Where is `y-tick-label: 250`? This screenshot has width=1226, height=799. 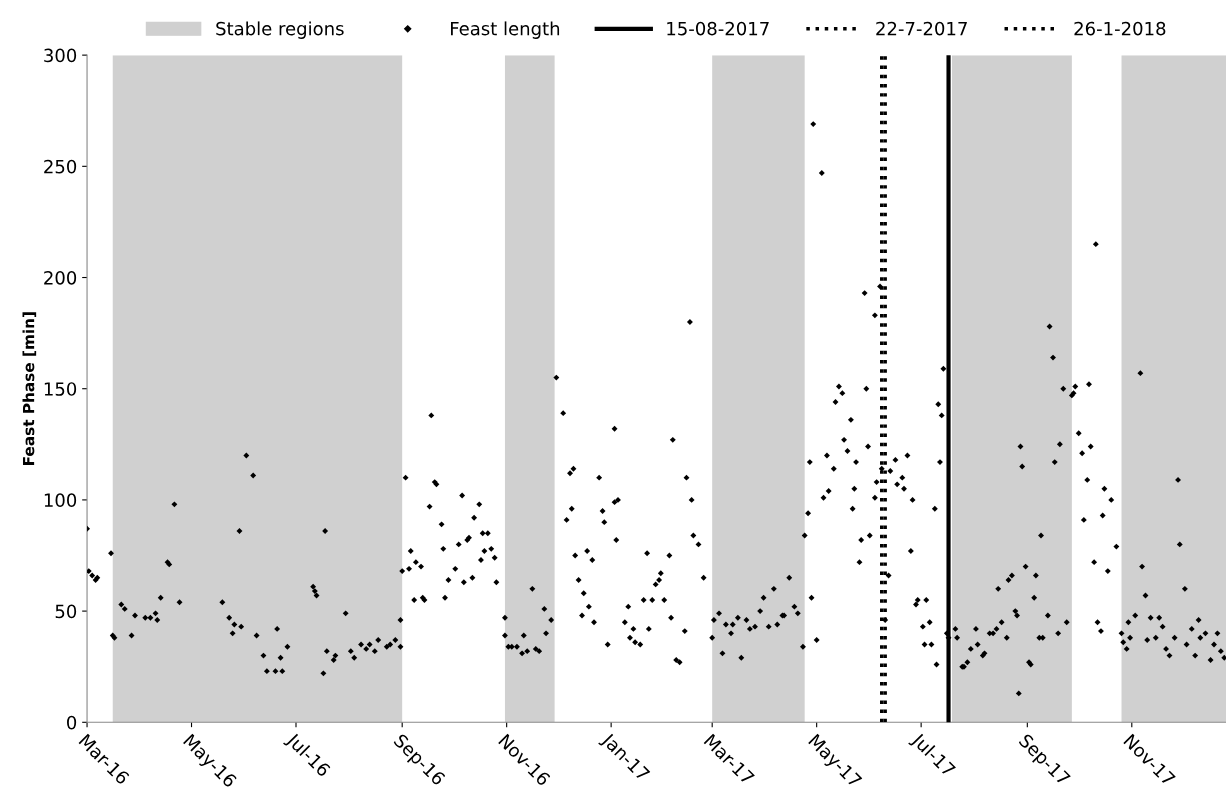
y-tick-label: 250 is located at coordinates (60, 166).